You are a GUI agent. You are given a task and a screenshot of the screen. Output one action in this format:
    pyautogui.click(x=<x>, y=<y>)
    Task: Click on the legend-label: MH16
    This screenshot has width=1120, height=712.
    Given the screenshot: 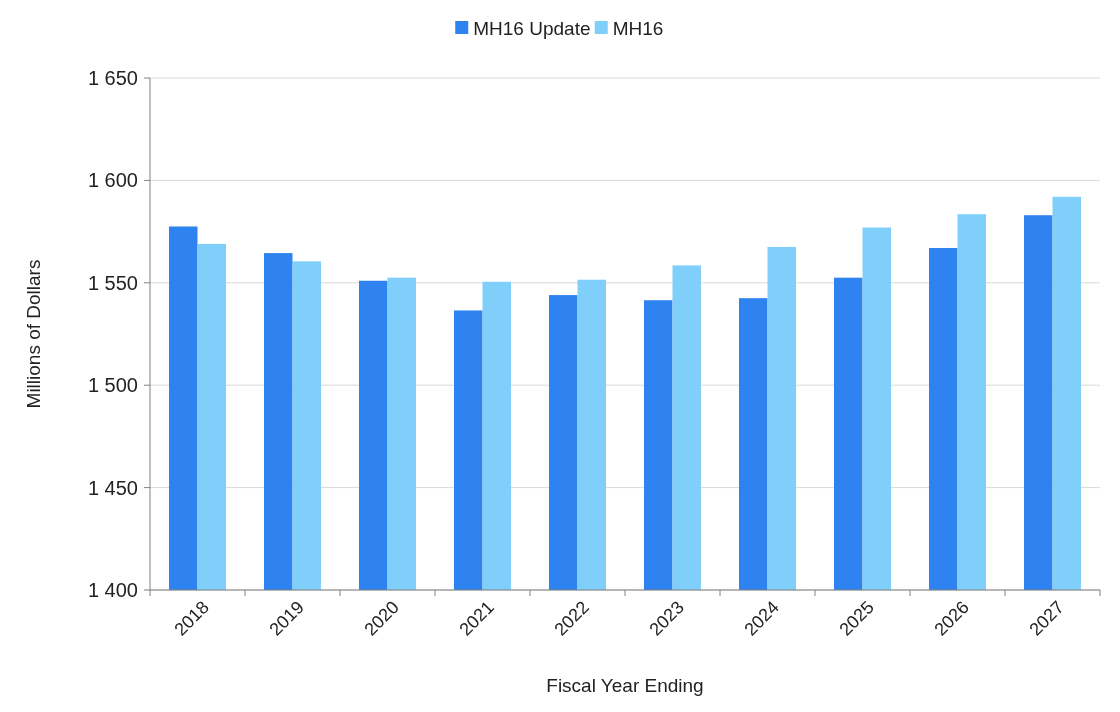 What is the action you would take?
    pyautogui.click(x=638, y=28)
    